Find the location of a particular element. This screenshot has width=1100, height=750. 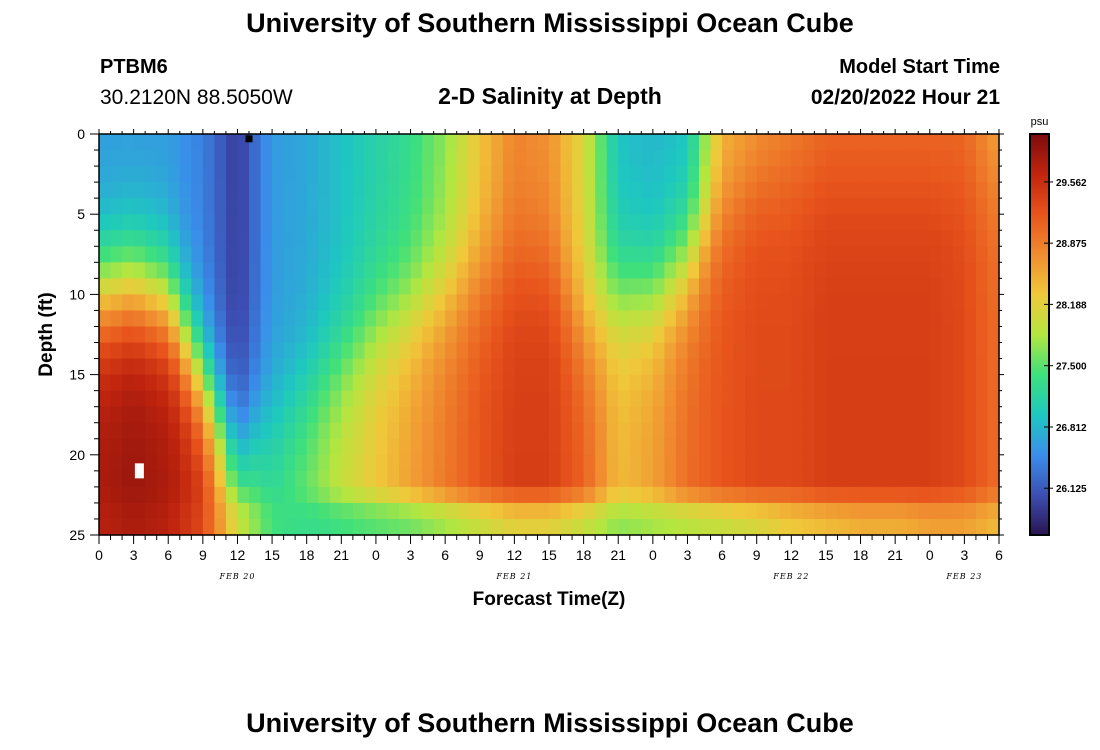

y-tick-label: 15 is located at coordinates (77, 375).